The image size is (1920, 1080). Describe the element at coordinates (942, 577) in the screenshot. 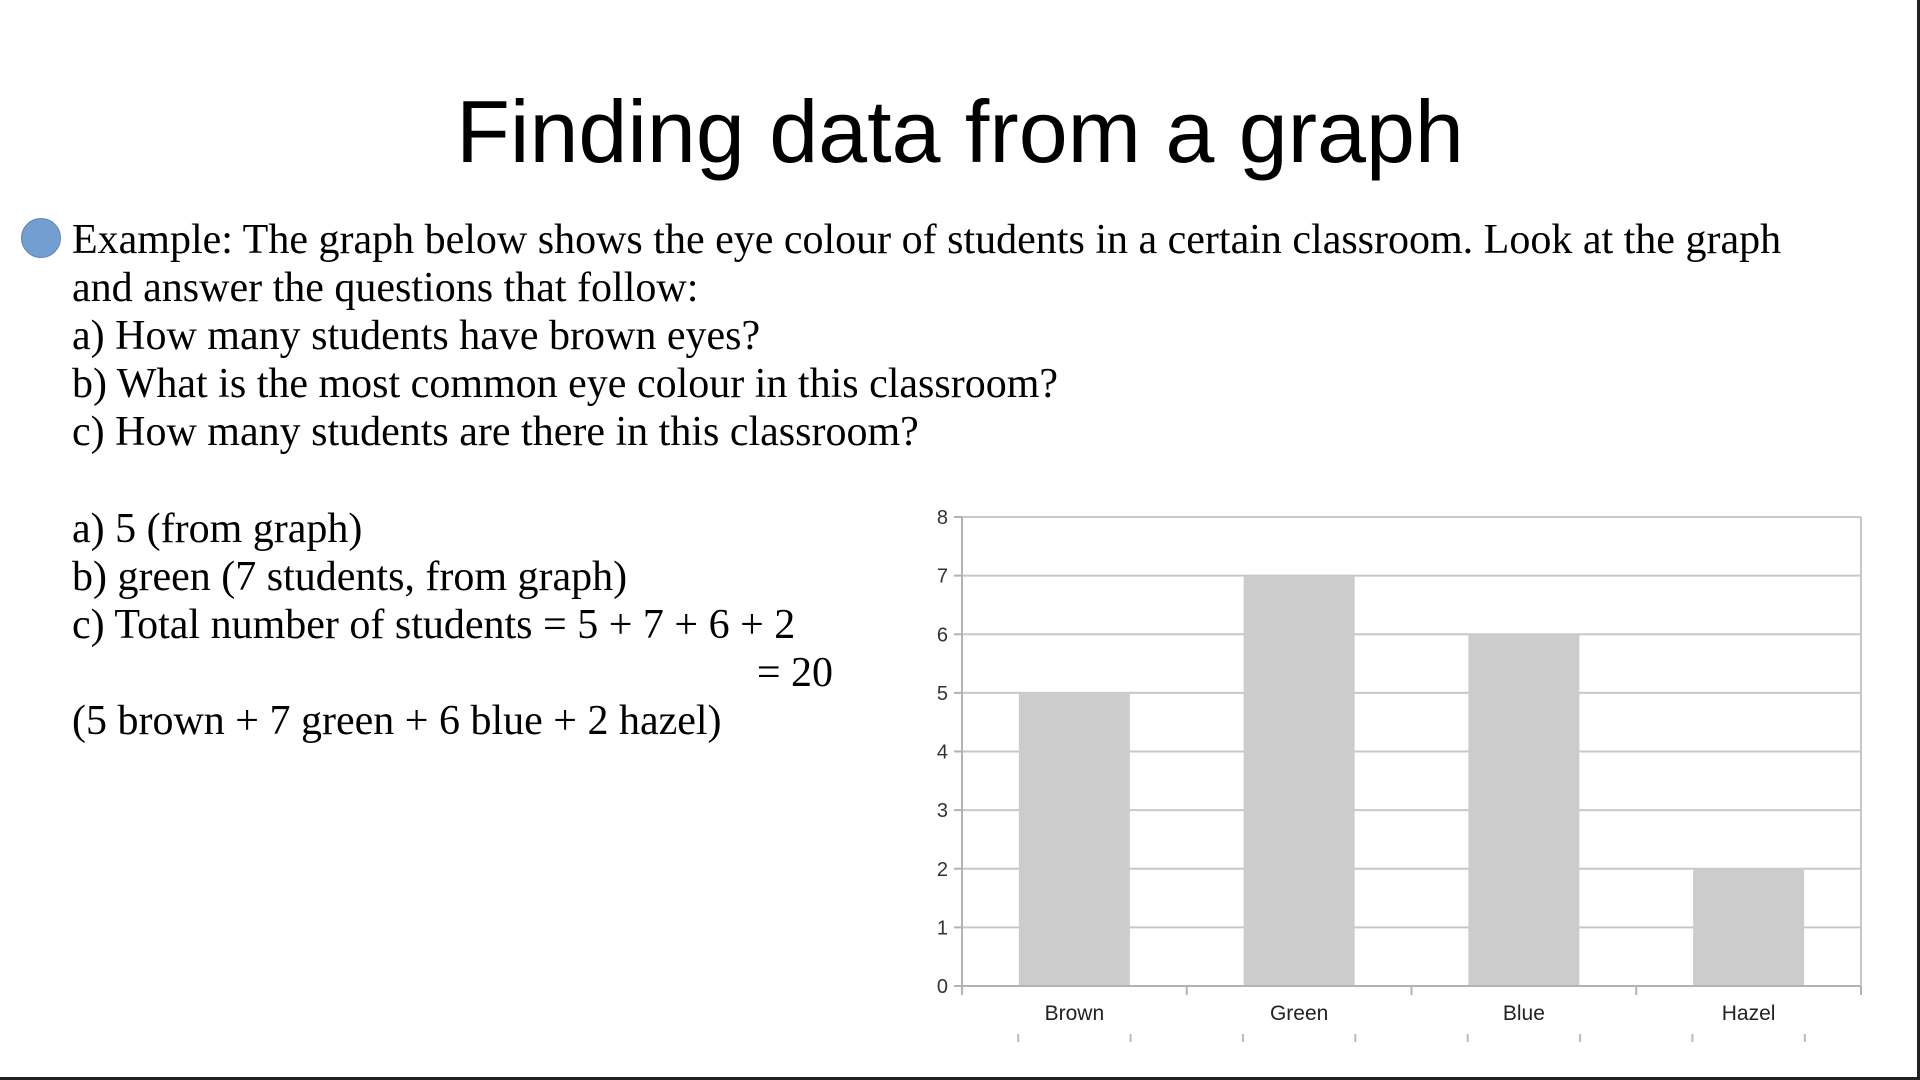

I see `y-tick-label: 7` at that location.